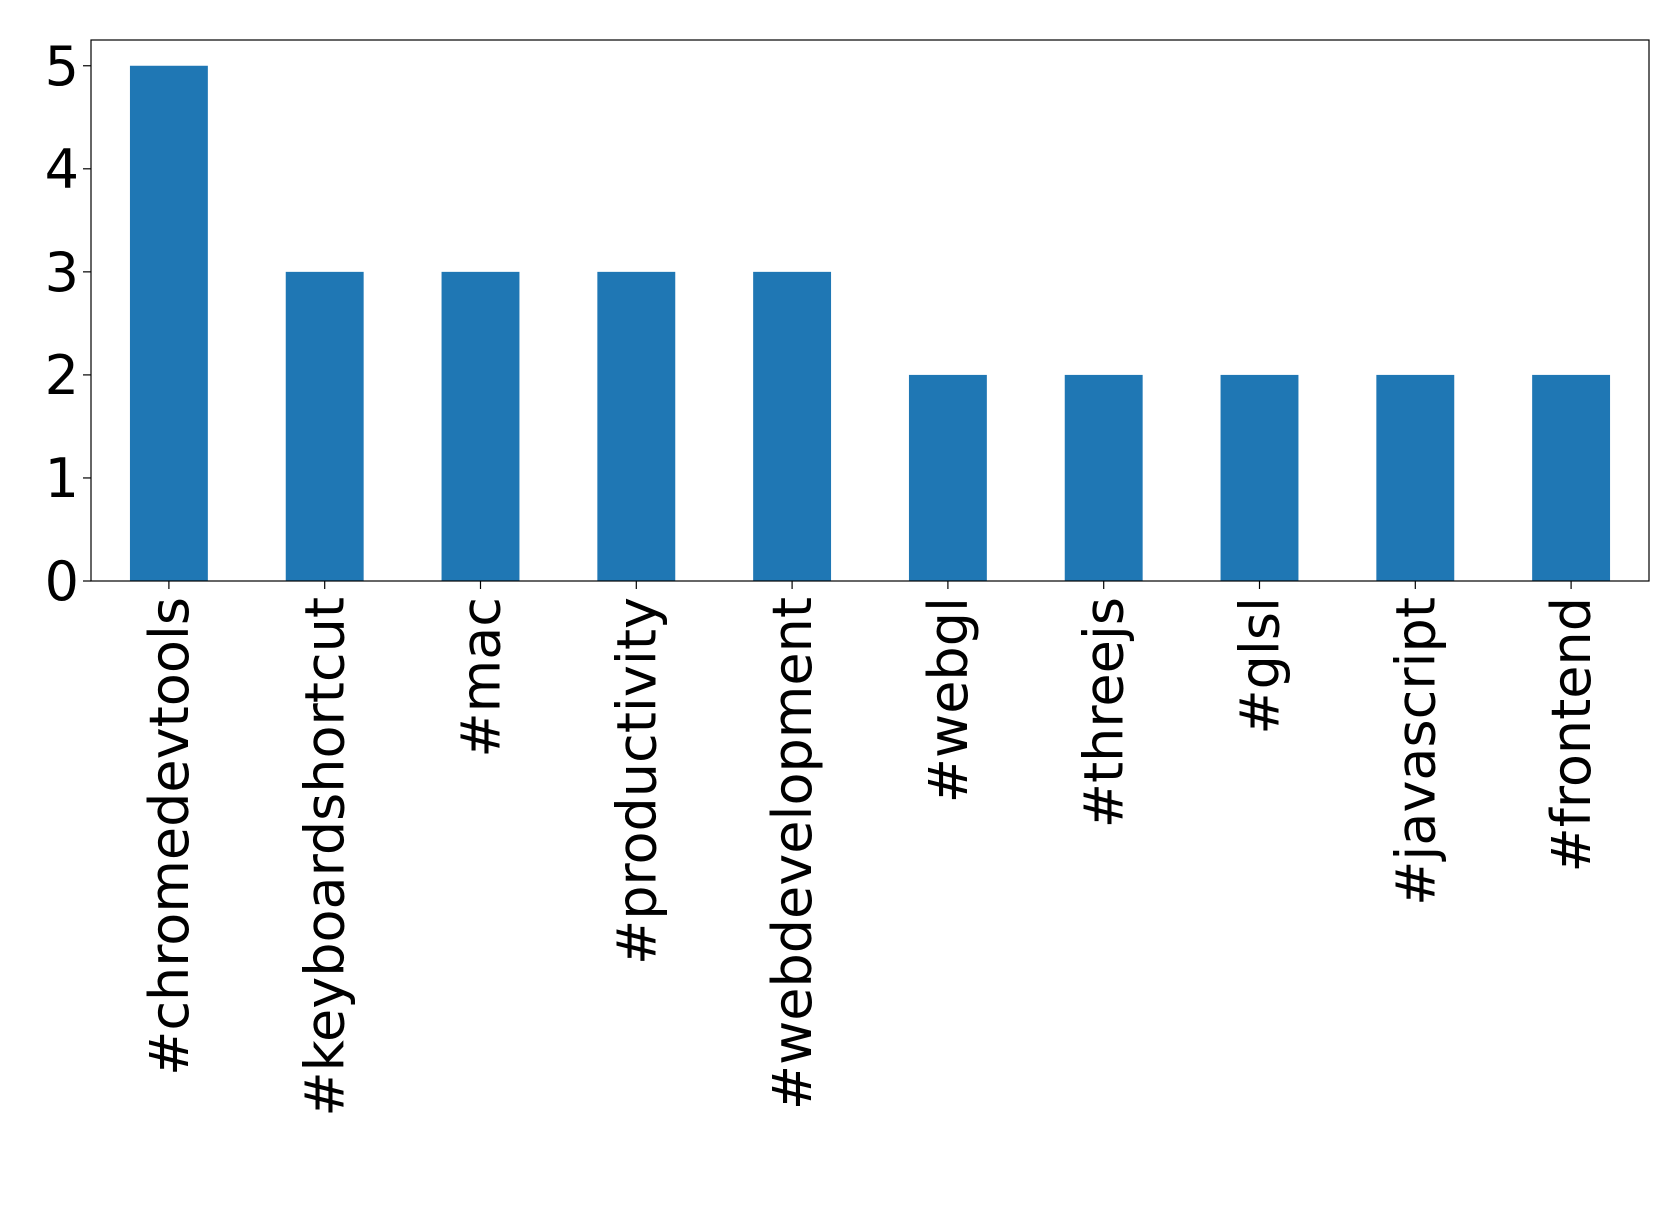 This screenshot has width=1679, height=1229. I want to click on x-tick-label: #frontend, so click(1571, 734).